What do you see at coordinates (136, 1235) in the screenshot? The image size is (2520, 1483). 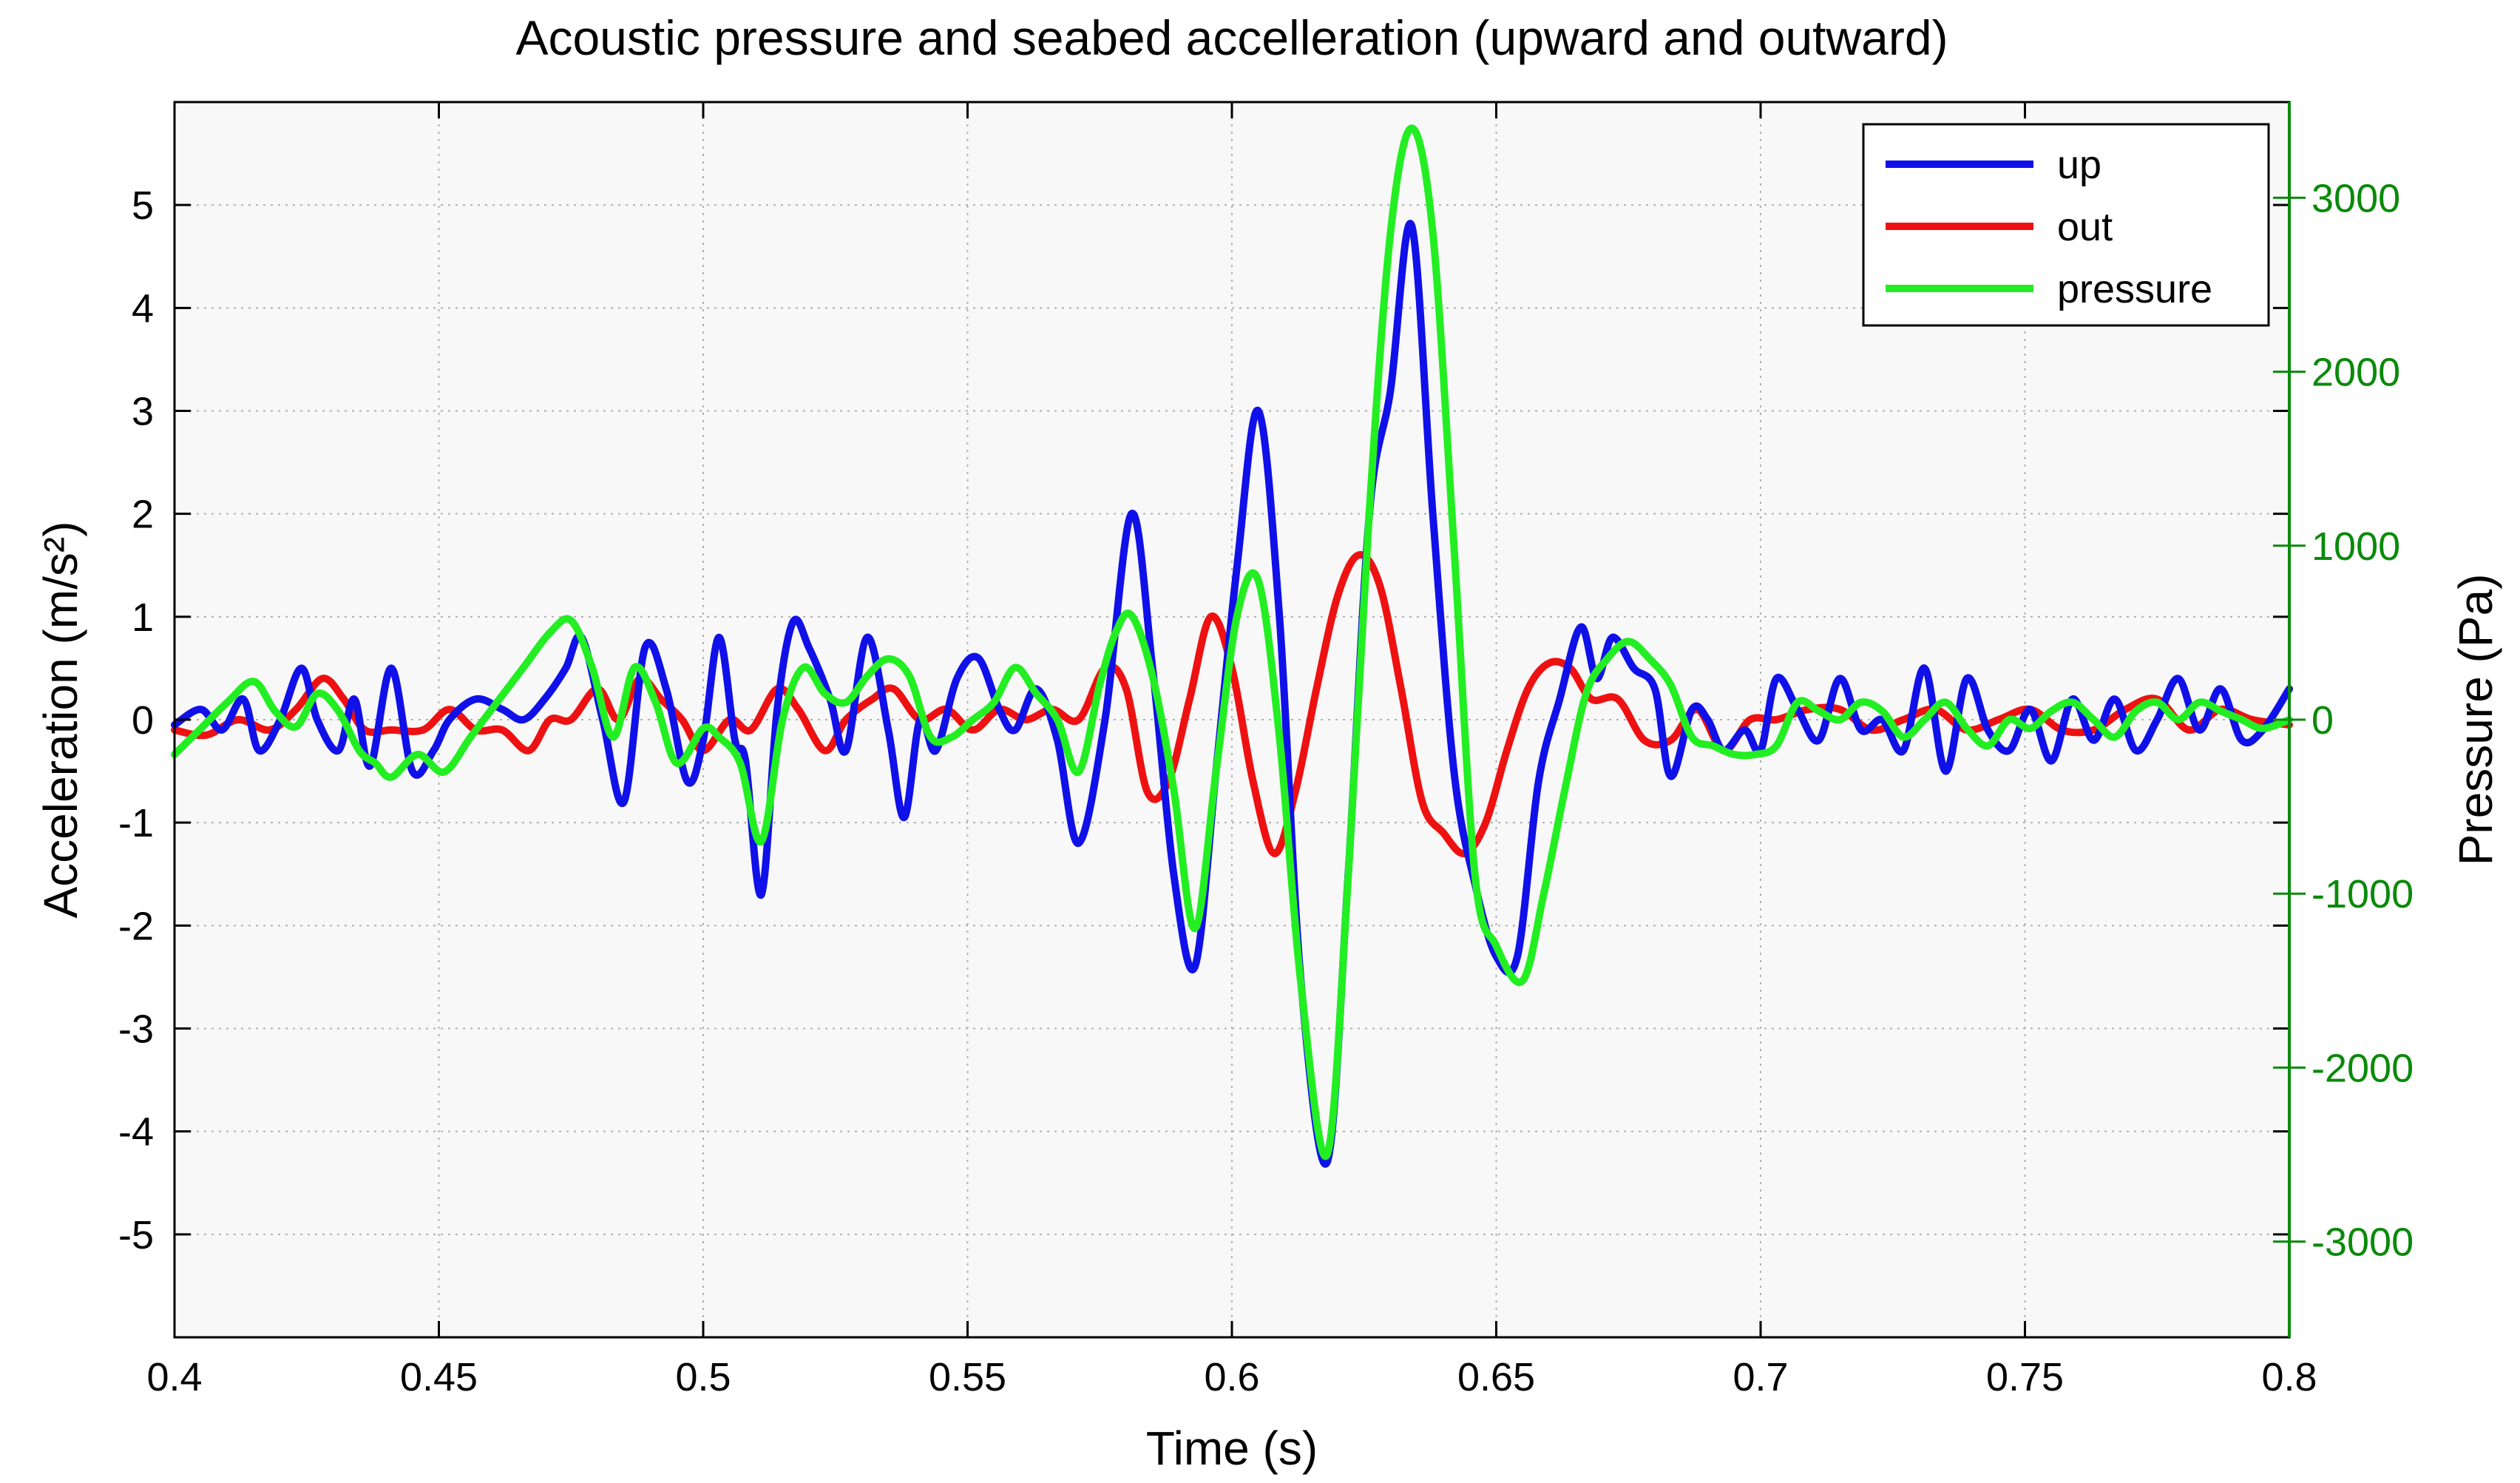 I see `y-left-tick-label: -5` at bounding box center [136, 1235].